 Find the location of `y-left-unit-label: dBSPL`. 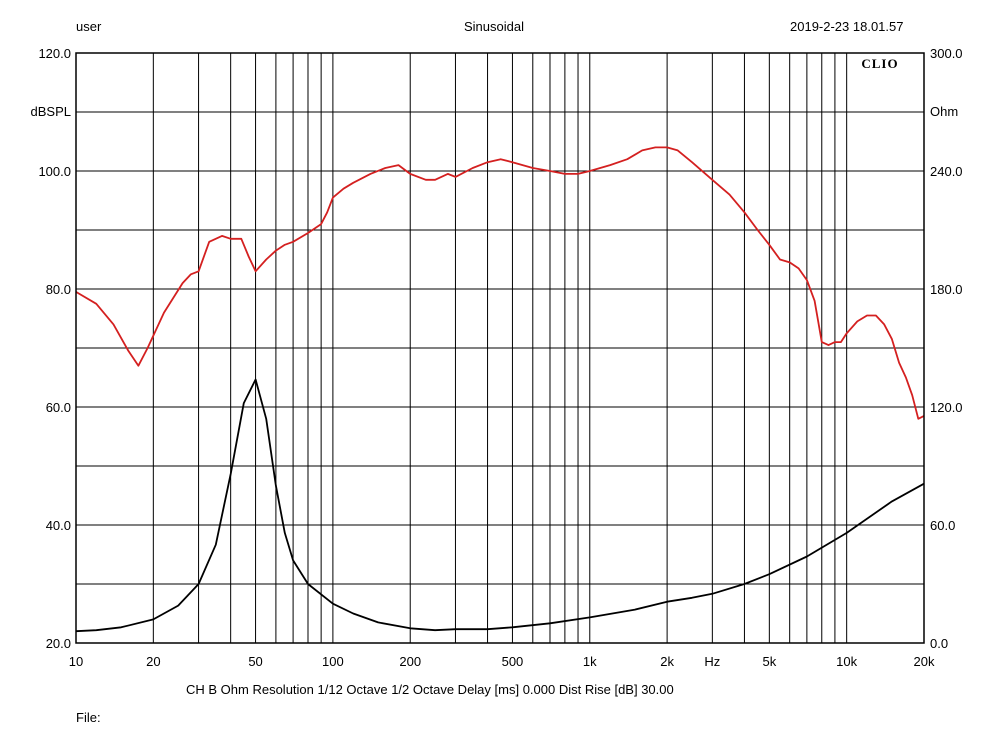

y-left-unit-label: dBSPL is located at coordinates (51, 111).